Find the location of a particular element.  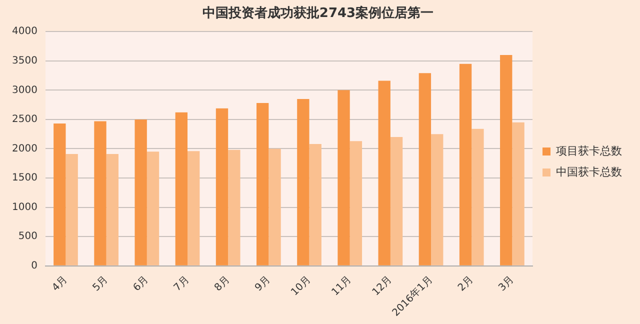

x-tick-label: 5月 is located at coordinates (100, 284).